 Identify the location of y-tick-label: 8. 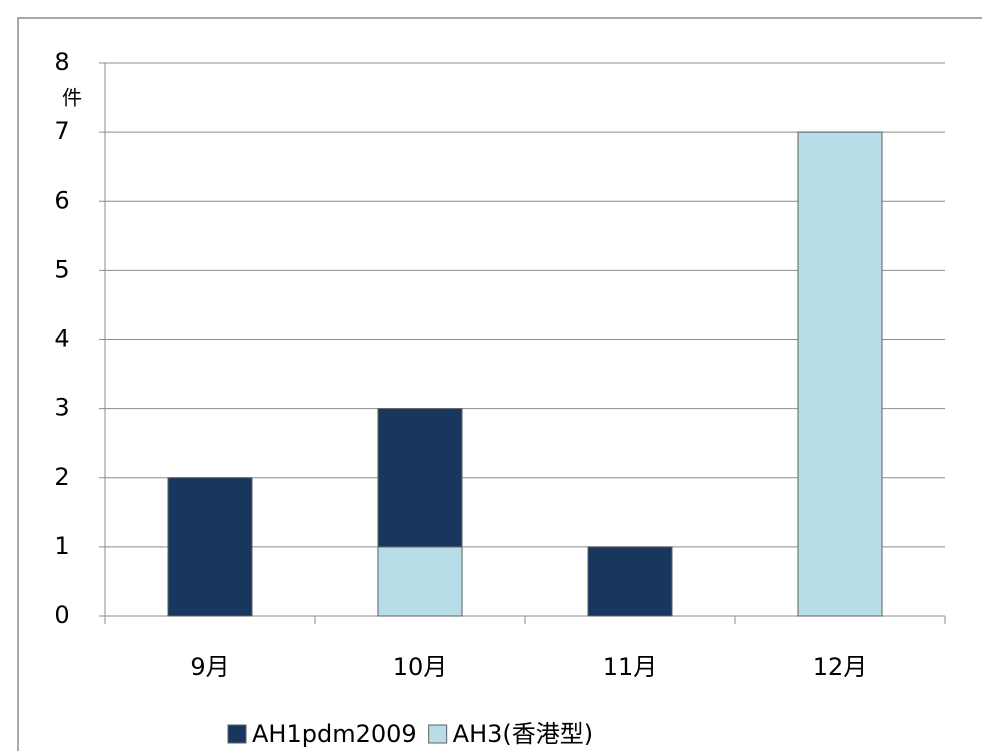
(61, 62).